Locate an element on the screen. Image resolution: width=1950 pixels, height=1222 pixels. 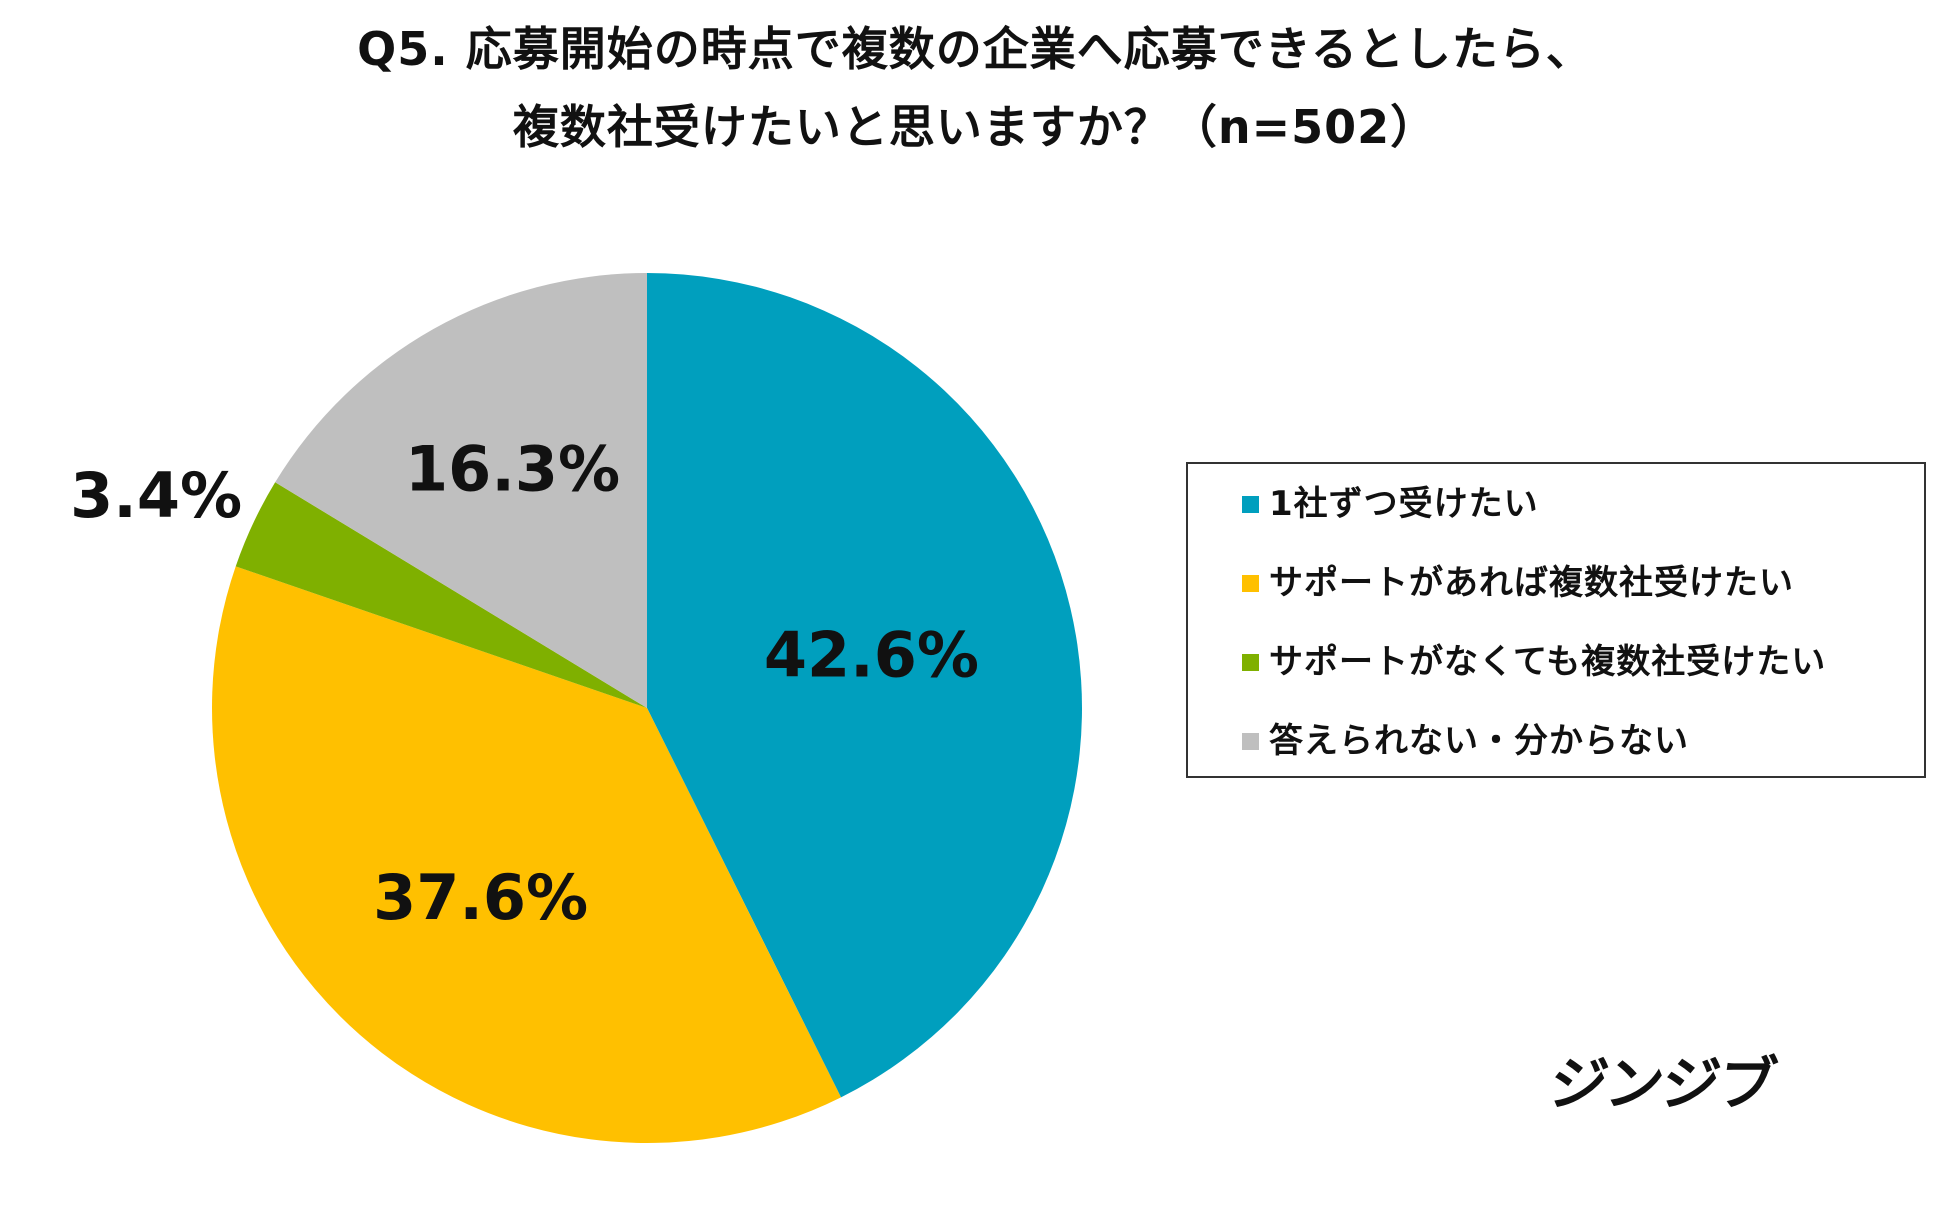
legend-item-3: サポートがなくても複数社受けたい is located at coordinates (1534, 662).